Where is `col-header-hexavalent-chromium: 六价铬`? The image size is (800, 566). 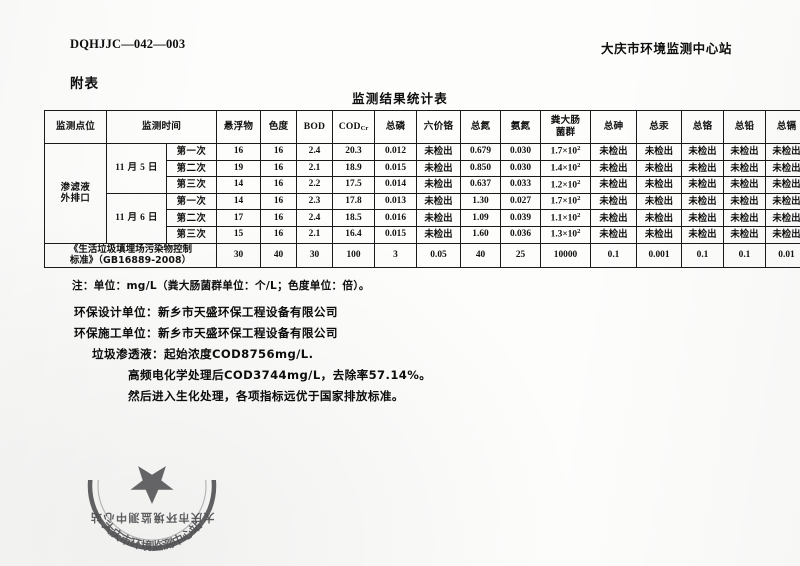
col-header-hexavalent-chromium: 六价铬 is located at coordinates (438, 127).